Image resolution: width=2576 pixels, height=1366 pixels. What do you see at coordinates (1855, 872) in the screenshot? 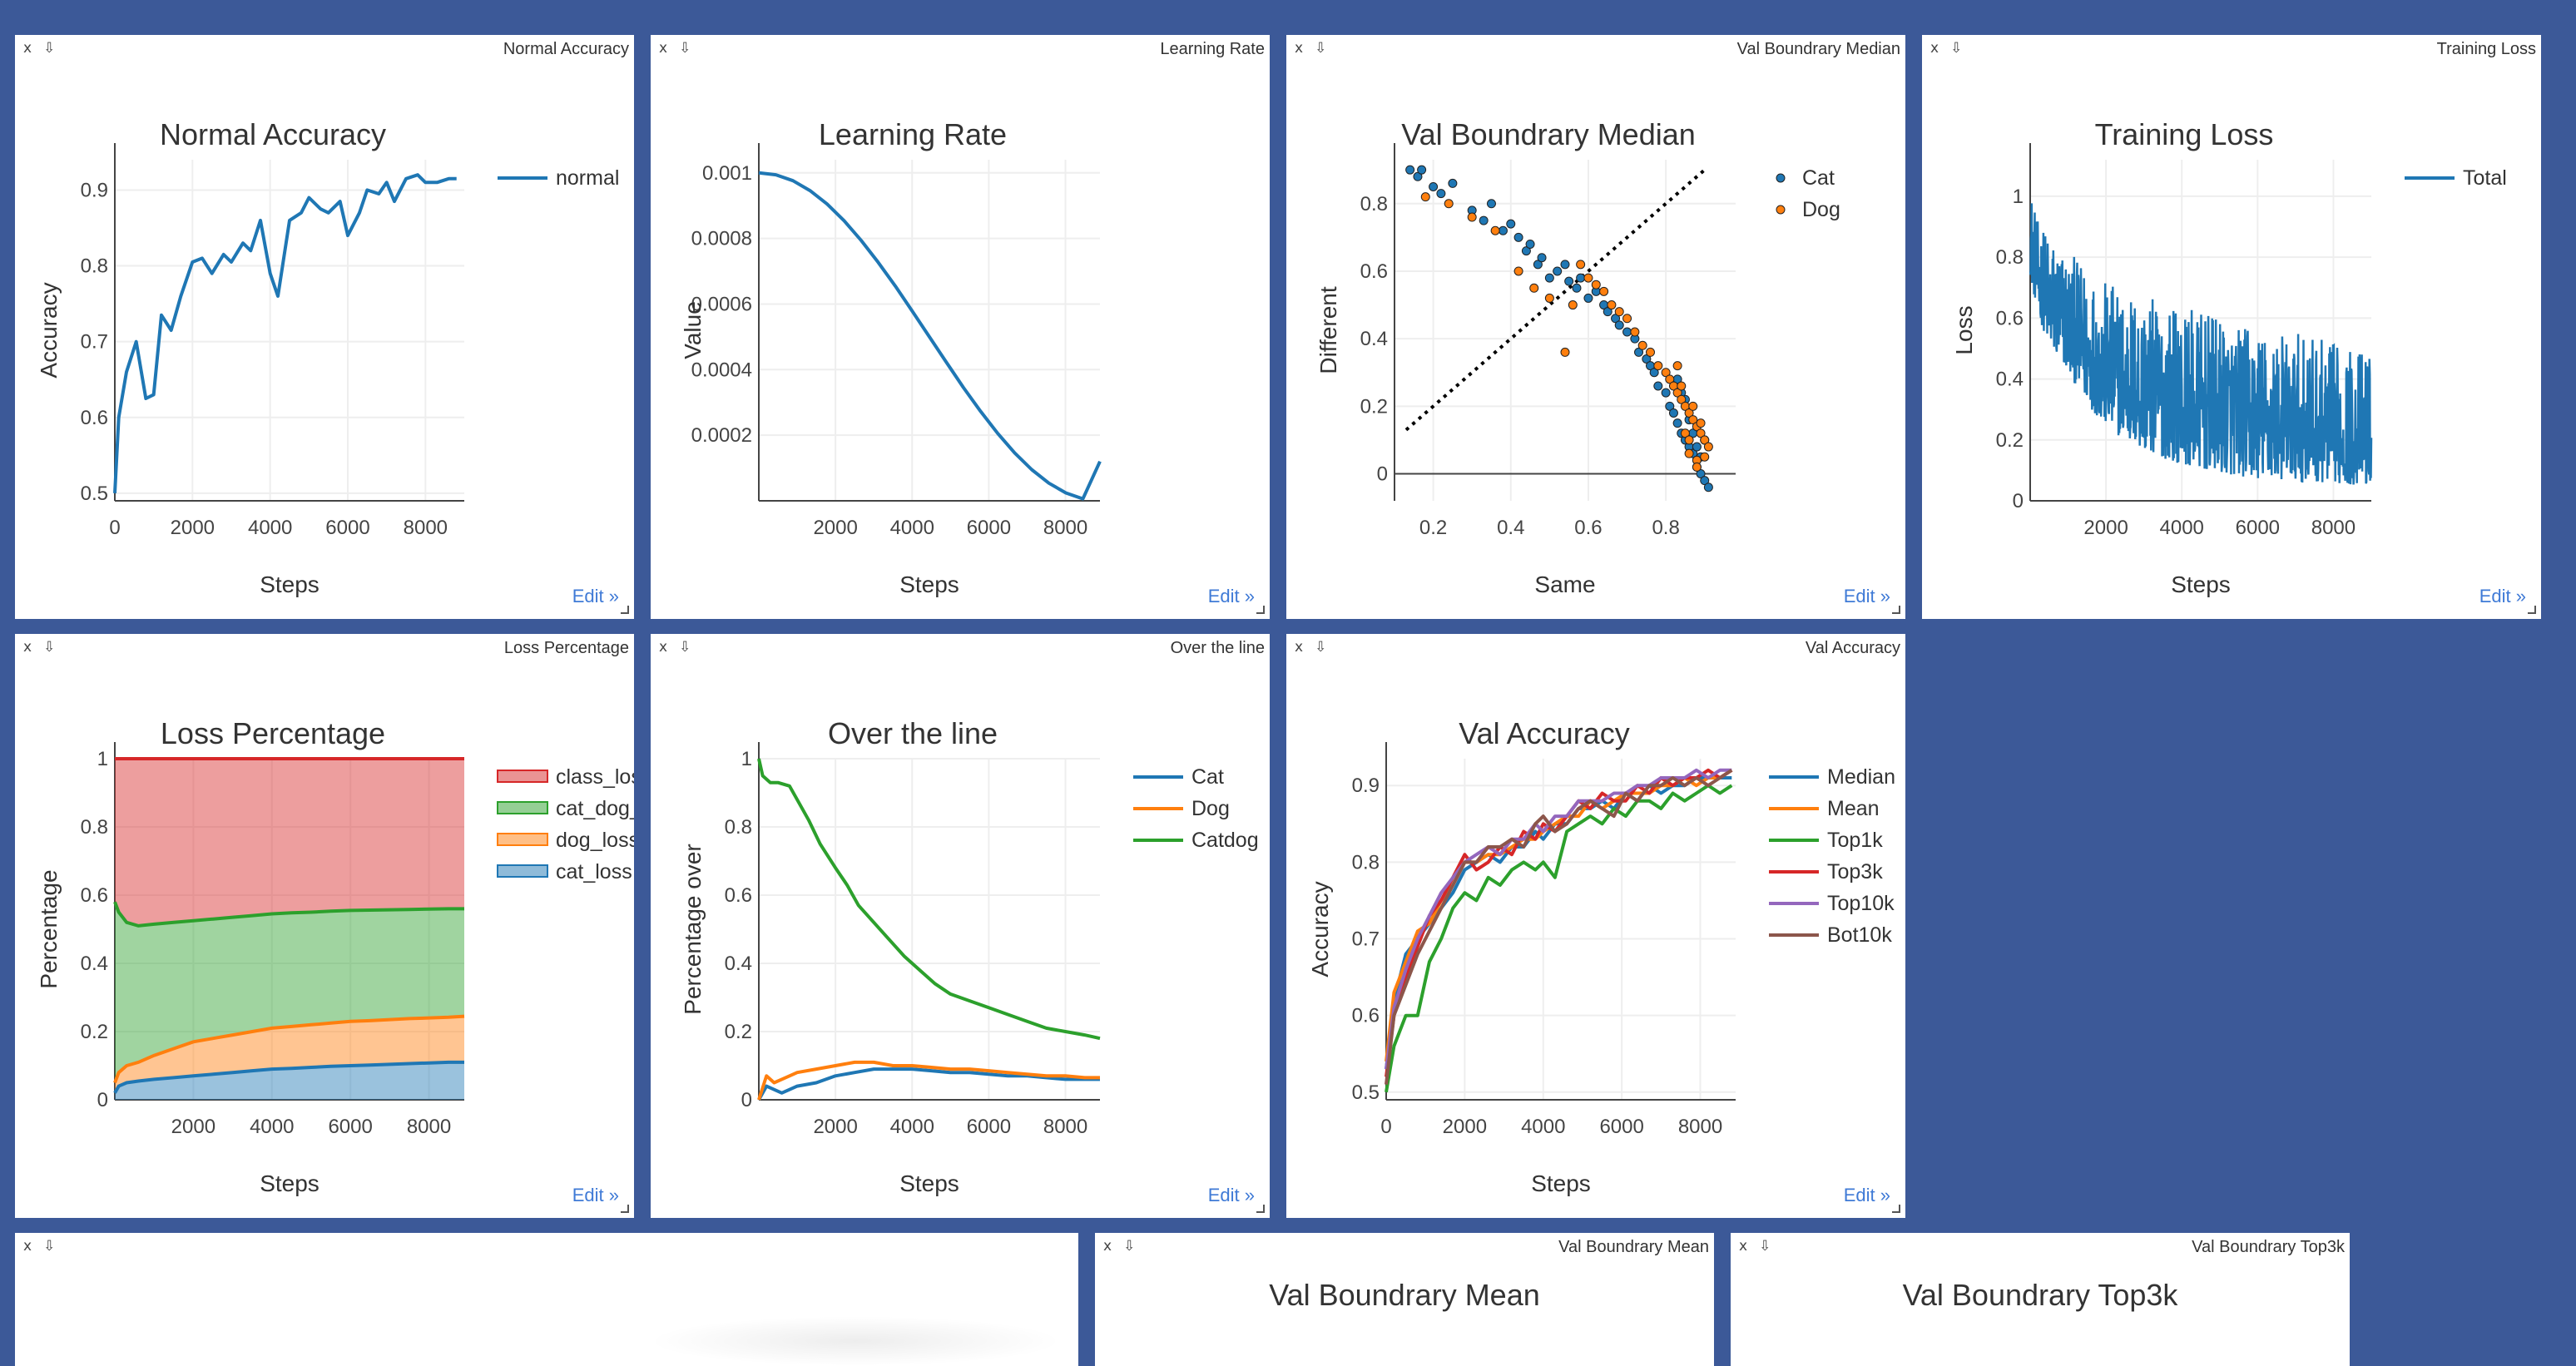
I see `legend-label: Top3k` at bounding box center [1855, 872].